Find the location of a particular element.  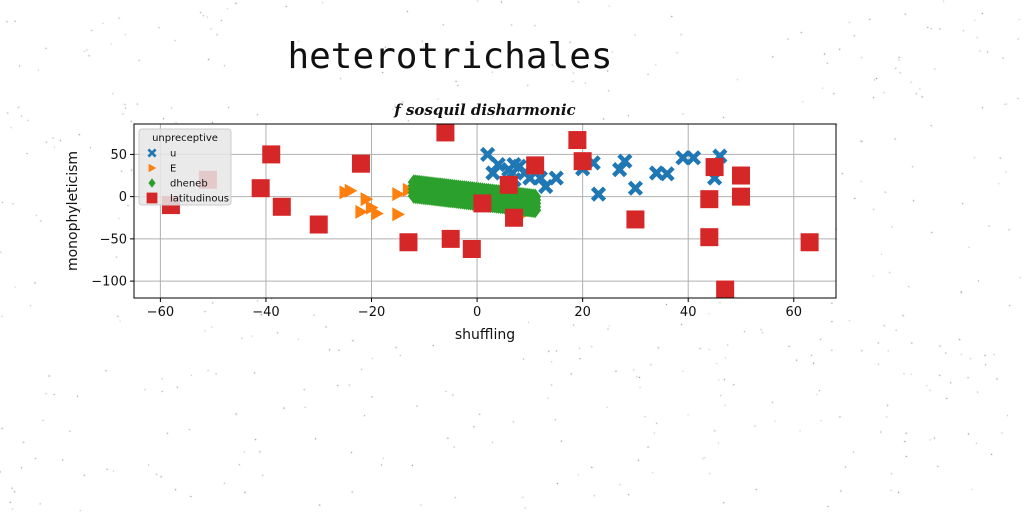

legend-entry-label: dheneb is located at coordinates (189, 184).